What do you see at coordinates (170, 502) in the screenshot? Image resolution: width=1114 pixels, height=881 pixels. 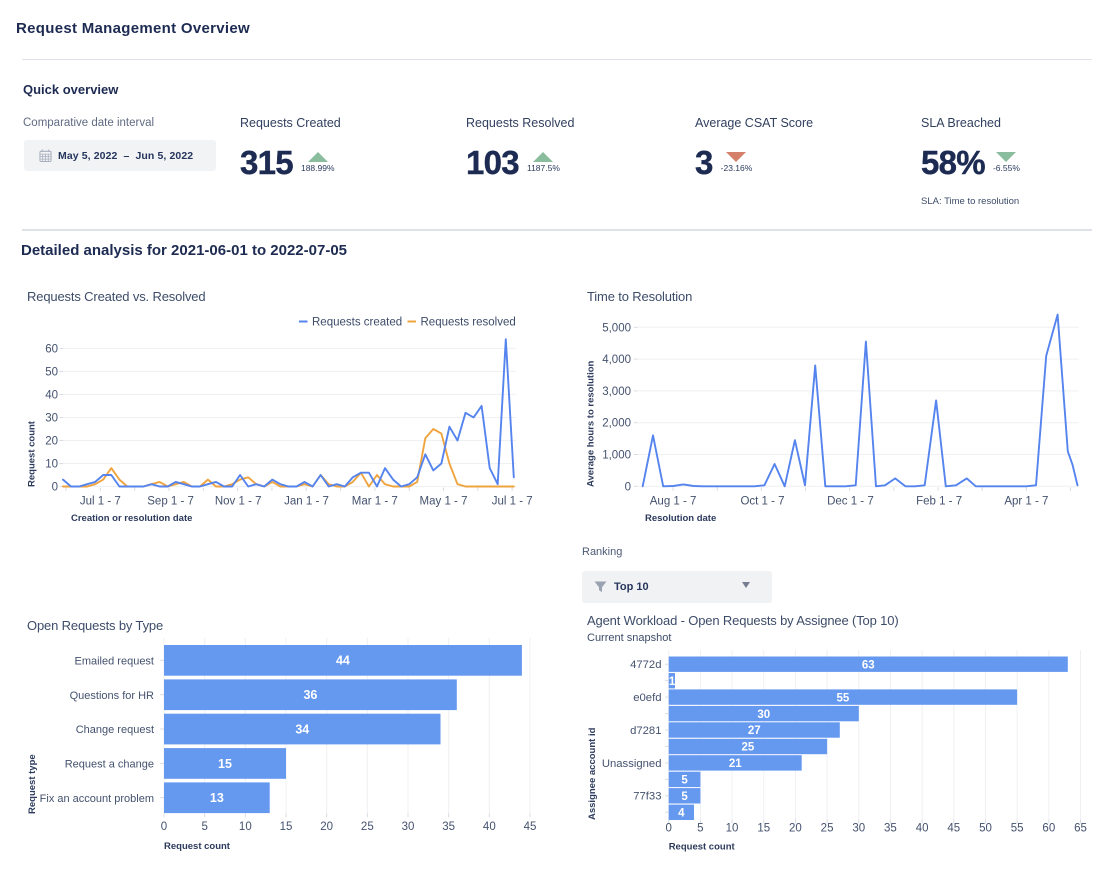 I see `svg-text: Sep 1 - 7` at bounding box center [170, 502].